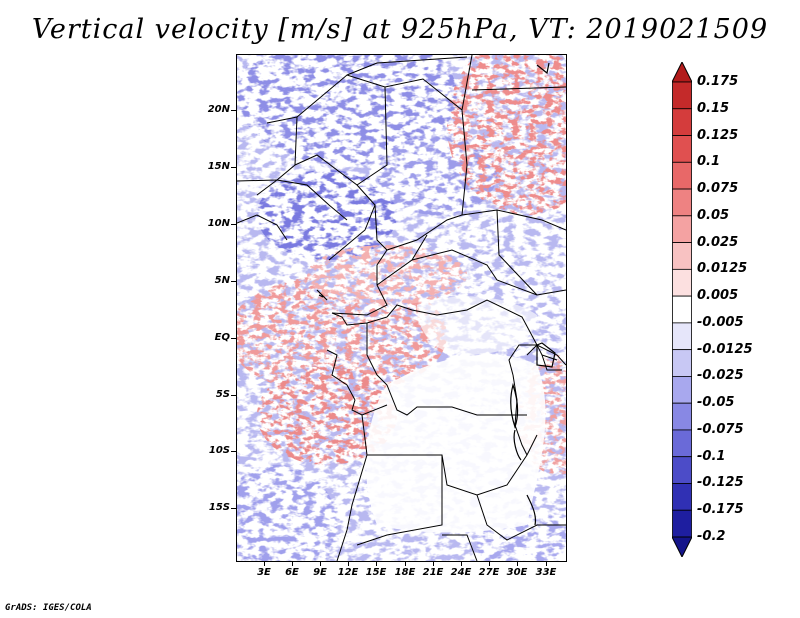 The width and height of the screenshot is (800, 618). I want to click on lat-label: 10S, so click(219, 450).